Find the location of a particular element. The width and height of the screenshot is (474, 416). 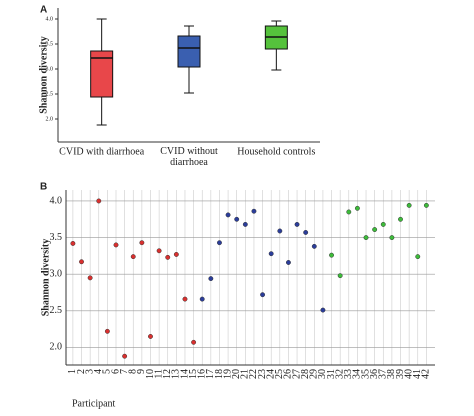

x-tick-label: 40 is located at coordinates (408, 374).